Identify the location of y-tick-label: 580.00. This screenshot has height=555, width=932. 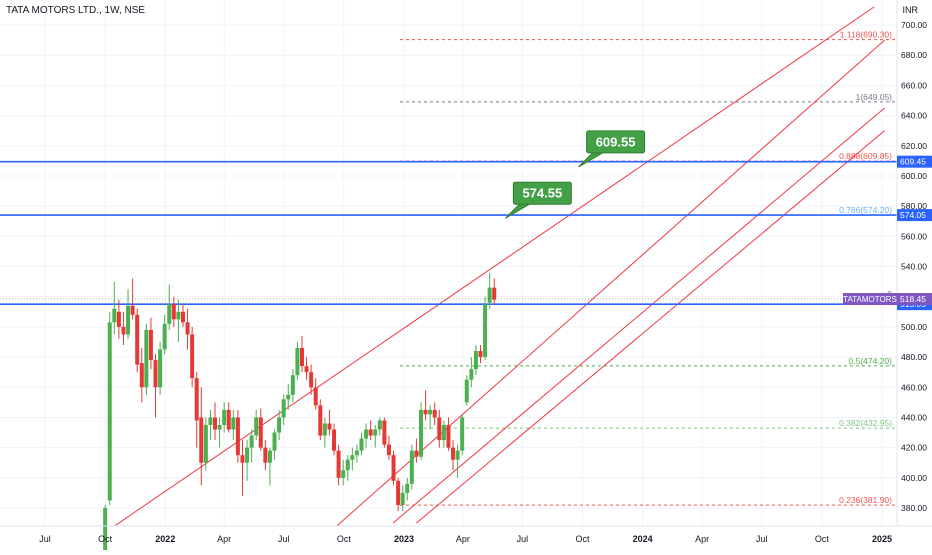
(914, 206).